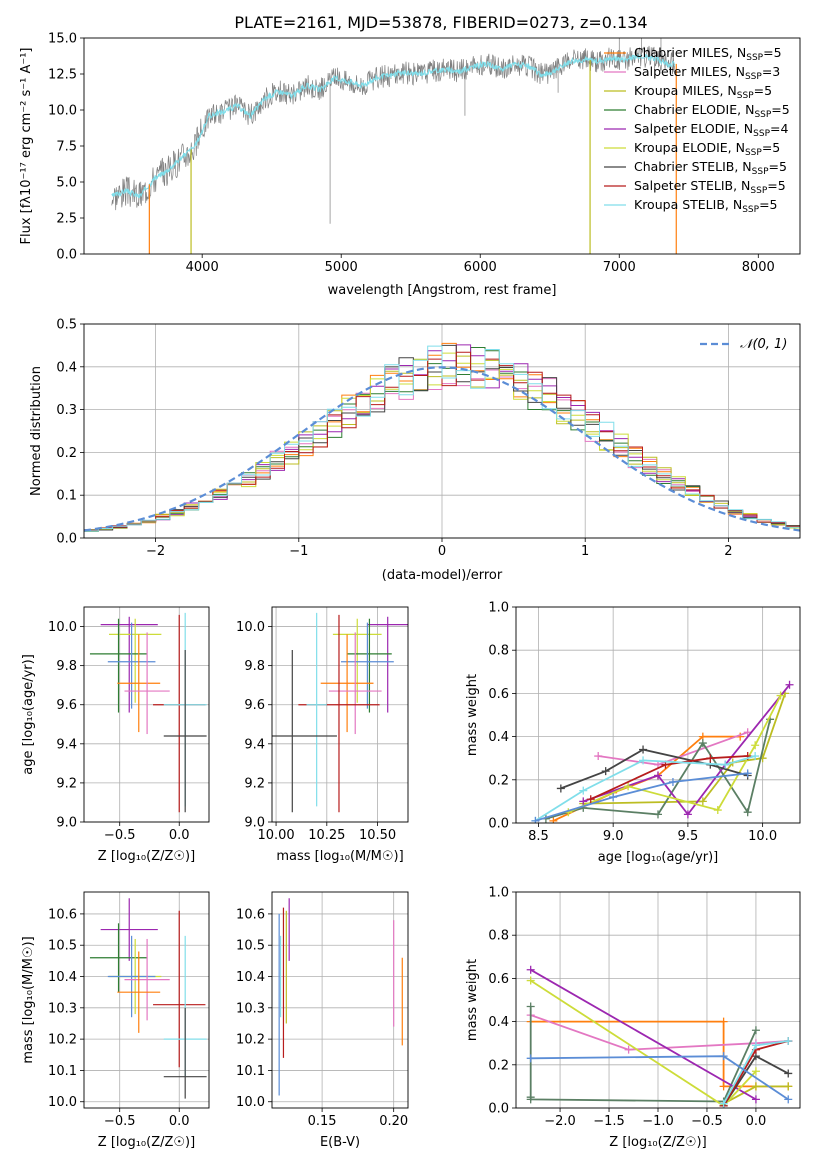  Describe the element at coordinates (340, 997) in the screenshot. I see `mass_vs_ebv-plot` at that location.